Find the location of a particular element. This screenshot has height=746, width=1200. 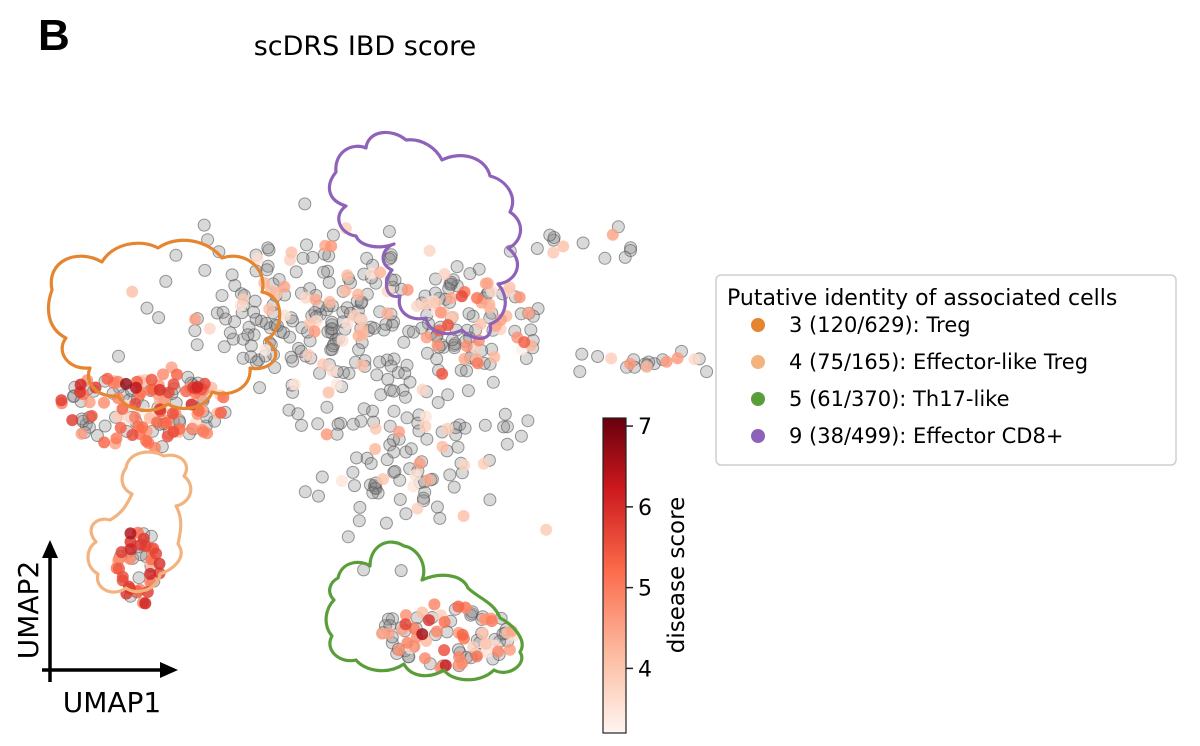

colorbar-tick-label: 4 is located at coordinates (645, 669).